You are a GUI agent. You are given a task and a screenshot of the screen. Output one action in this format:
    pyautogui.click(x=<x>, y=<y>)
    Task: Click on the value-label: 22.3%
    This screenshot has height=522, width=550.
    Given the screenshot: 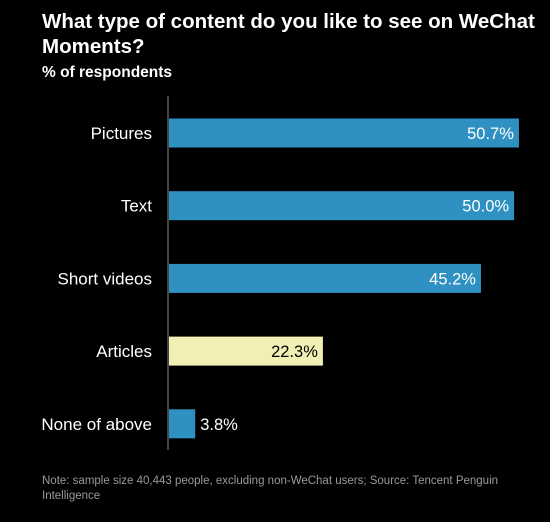 What is the action you would take?
    pyautogui.click(x=294, y=352)
    